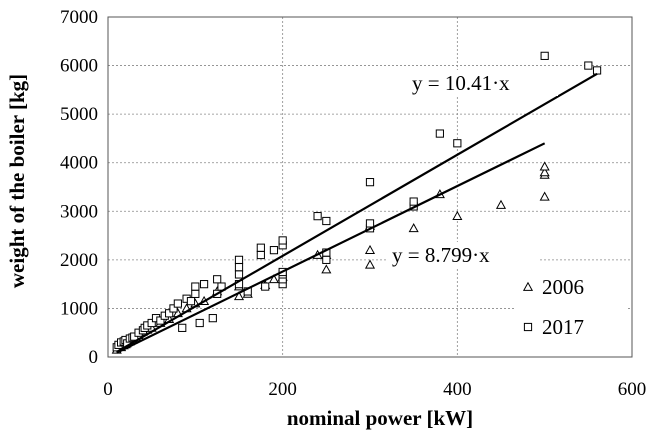 The image size is (658, 432). I want to click on legend-background, so click(570, 307).